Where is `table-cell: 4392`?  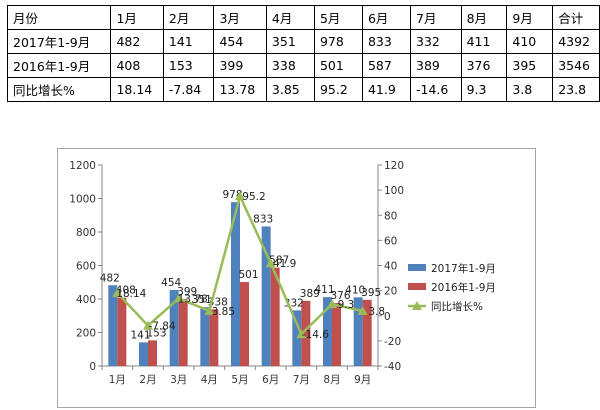
table-cell: 4392 is located at coordinates (576, 41).